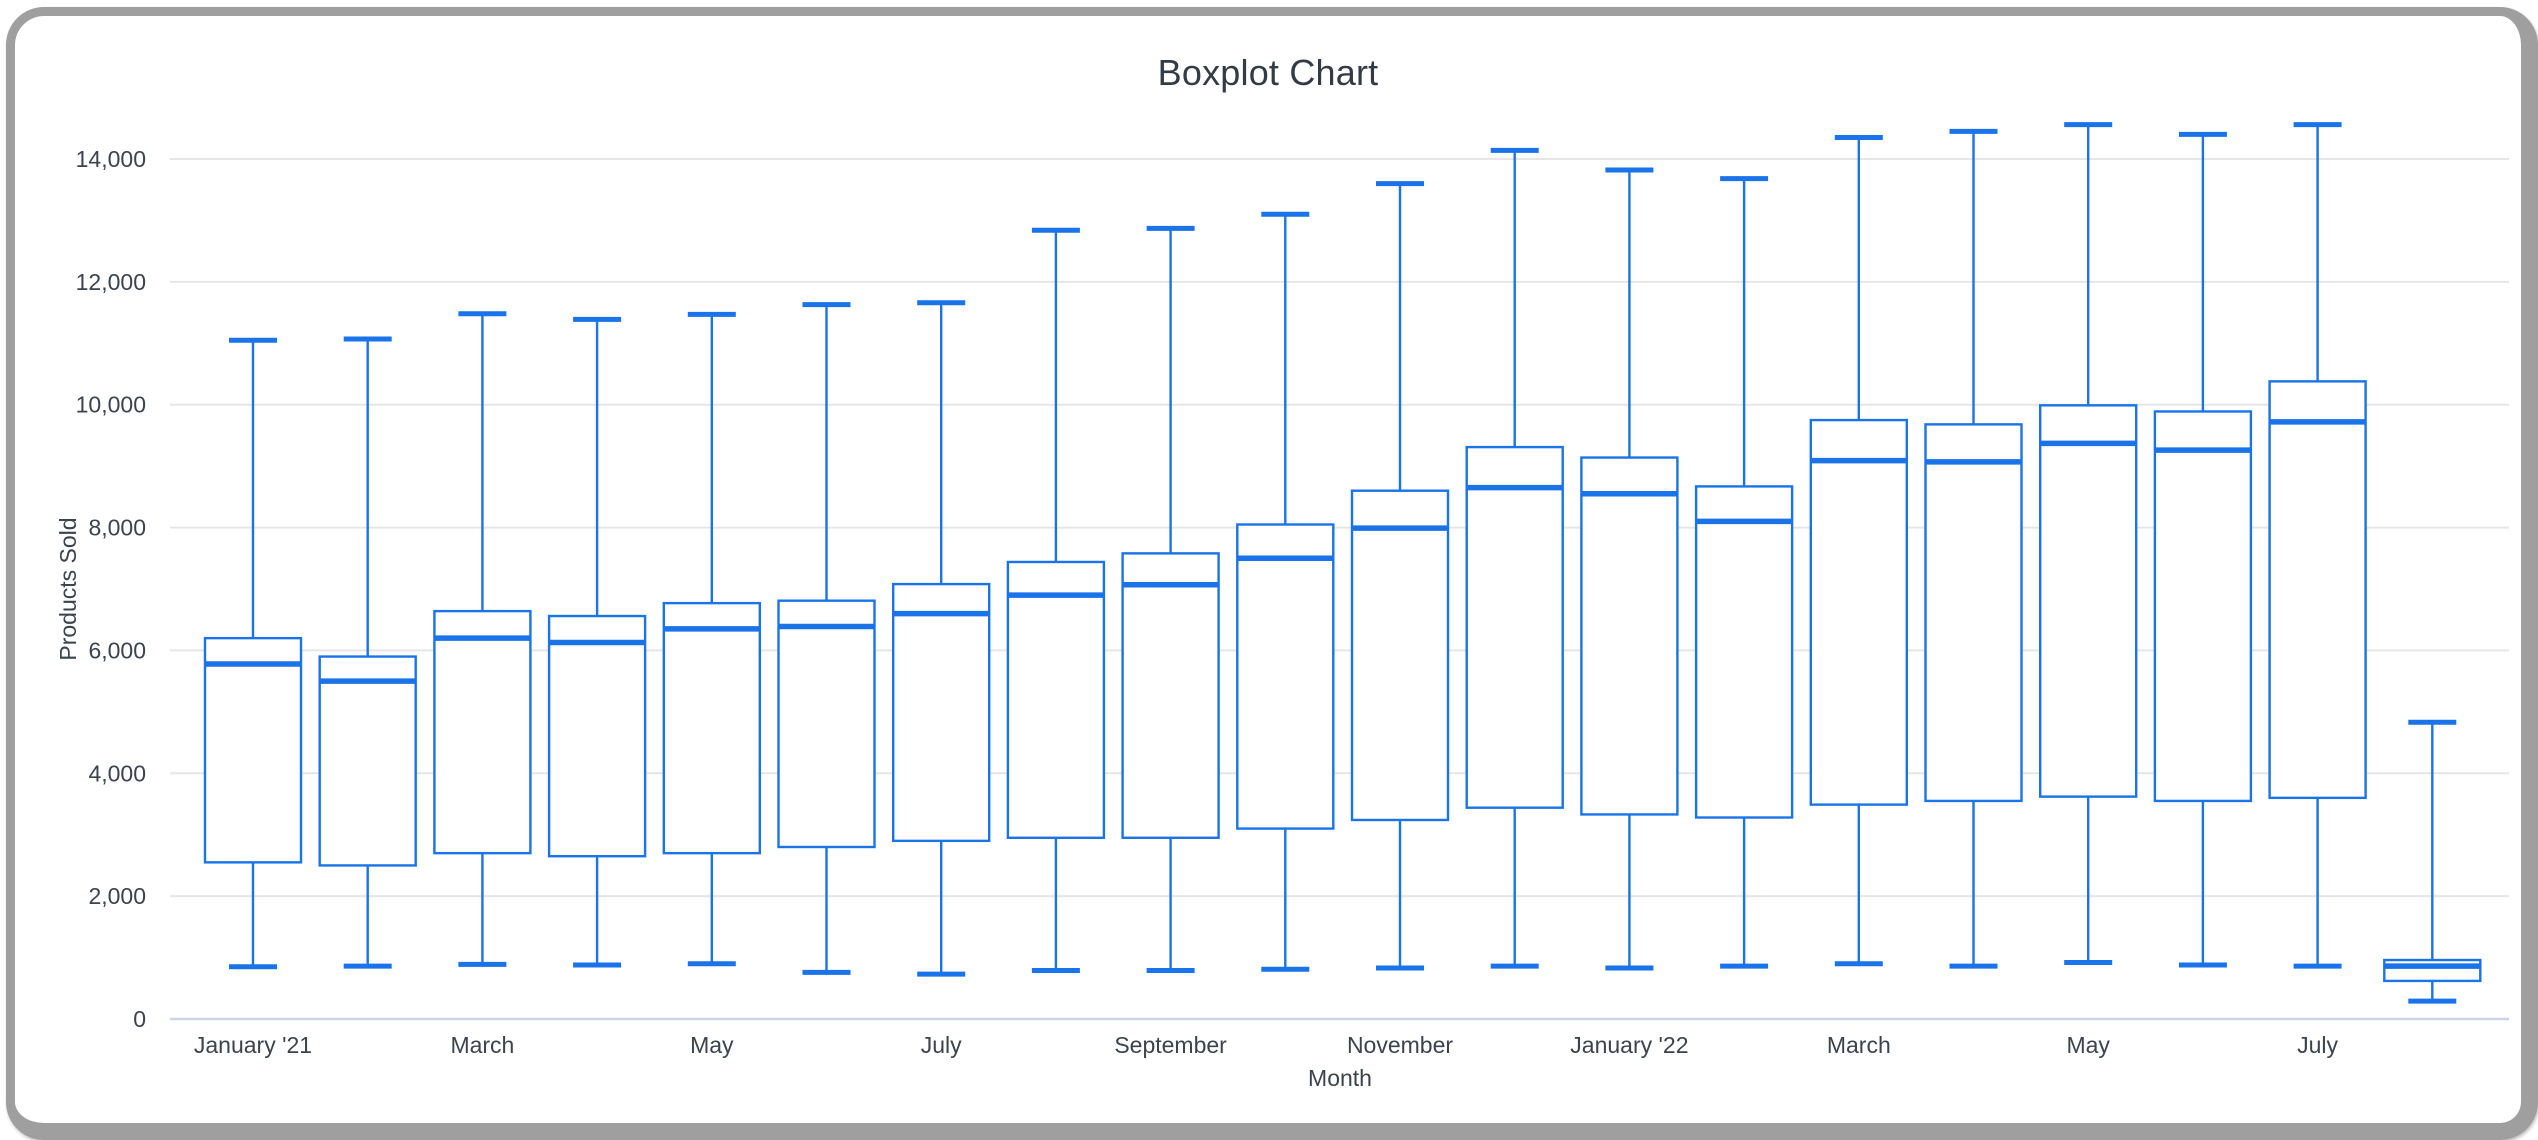  I want to click on y-tick-label-0: 0, so click(139, 1019).